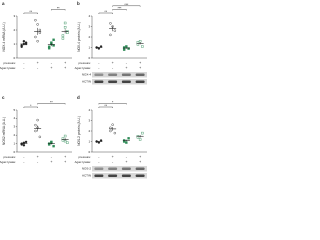 The width and height of the screenshot is (320, 240). I want to click on condition-label: pressure:, so click(84, 157).